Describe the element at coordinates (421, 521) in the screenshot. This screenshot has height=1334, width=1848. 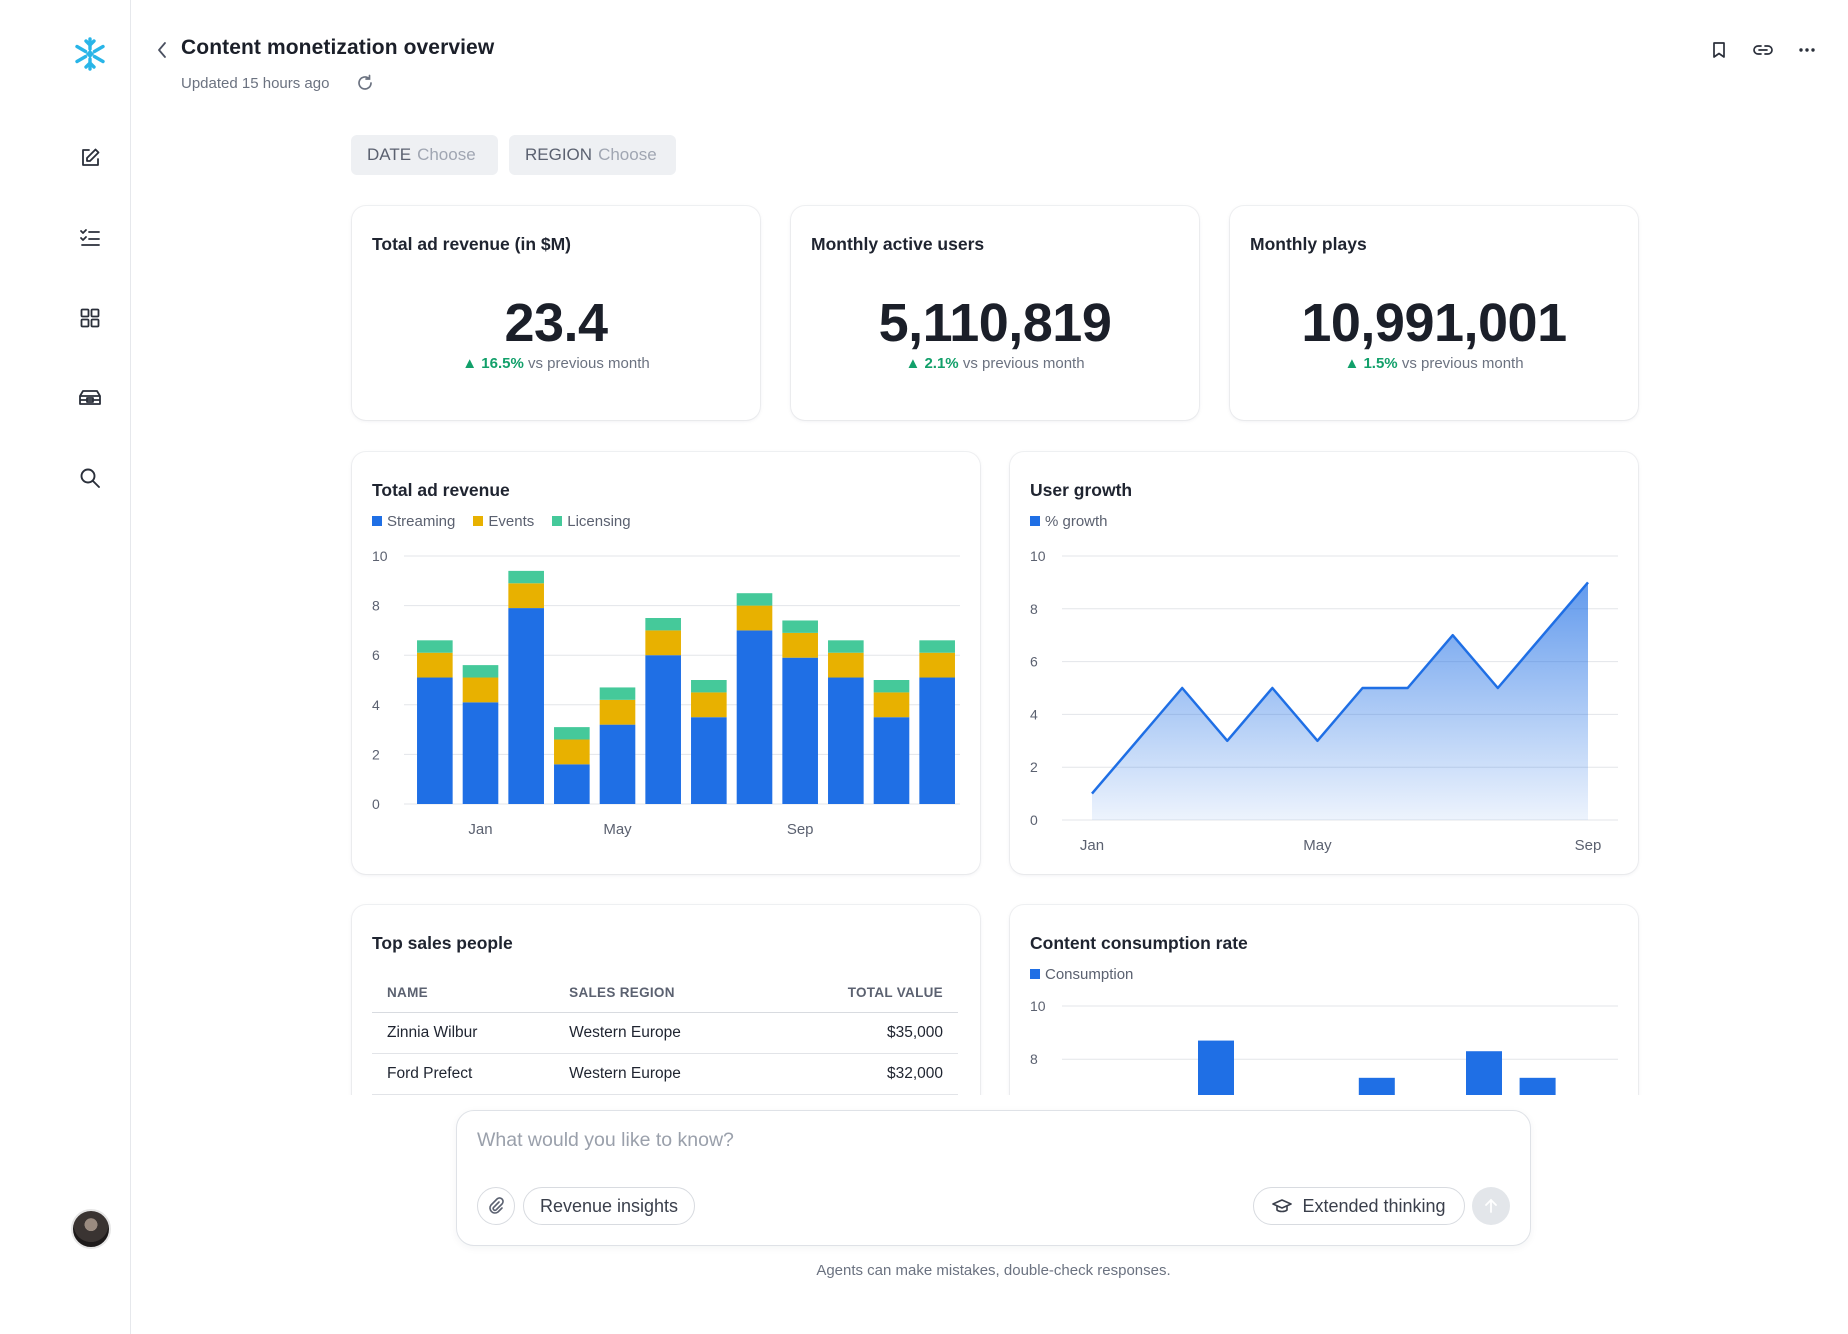
I see `legend-label: Streaming` at that location.